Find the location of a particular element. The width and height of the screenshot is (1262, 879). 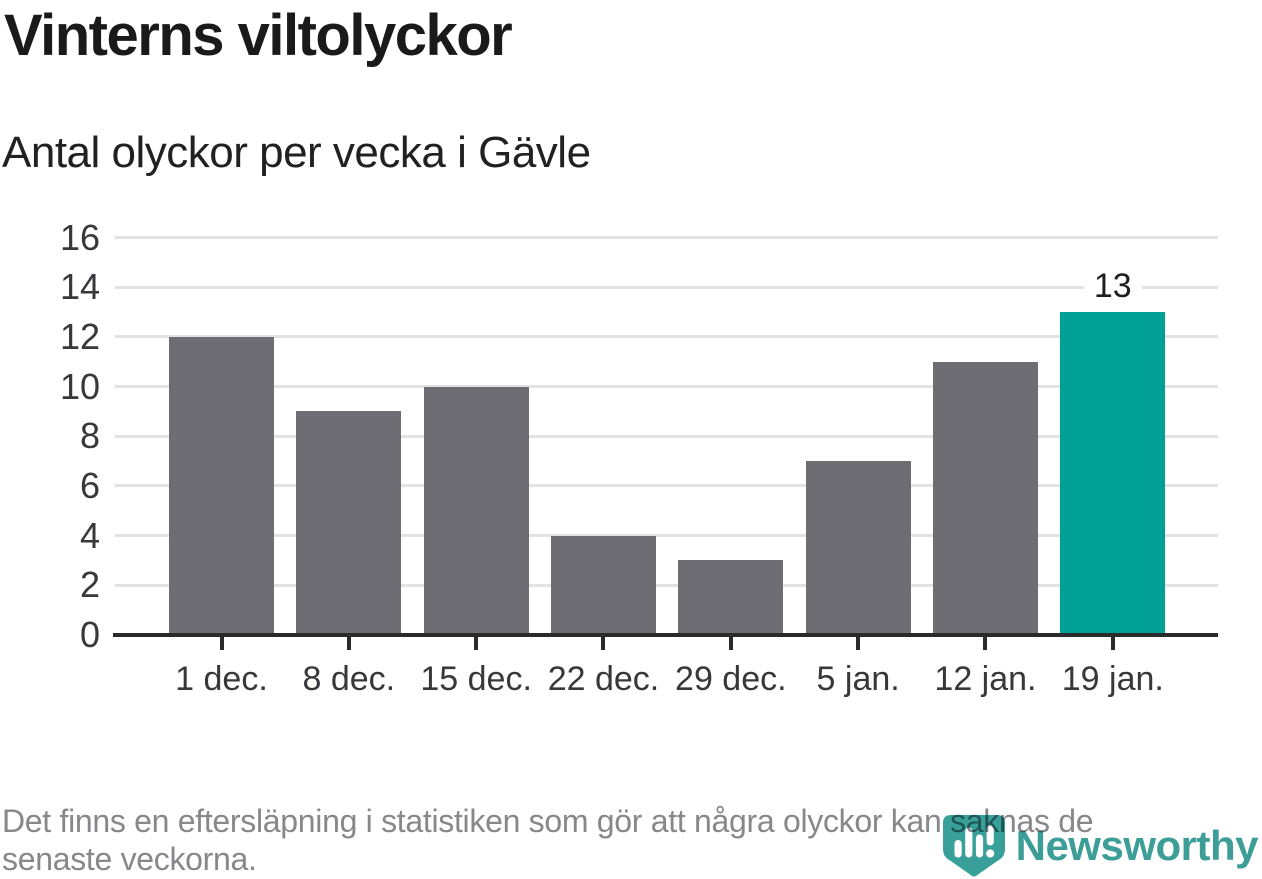

bar-8dec is located at coordinates (349, 523).